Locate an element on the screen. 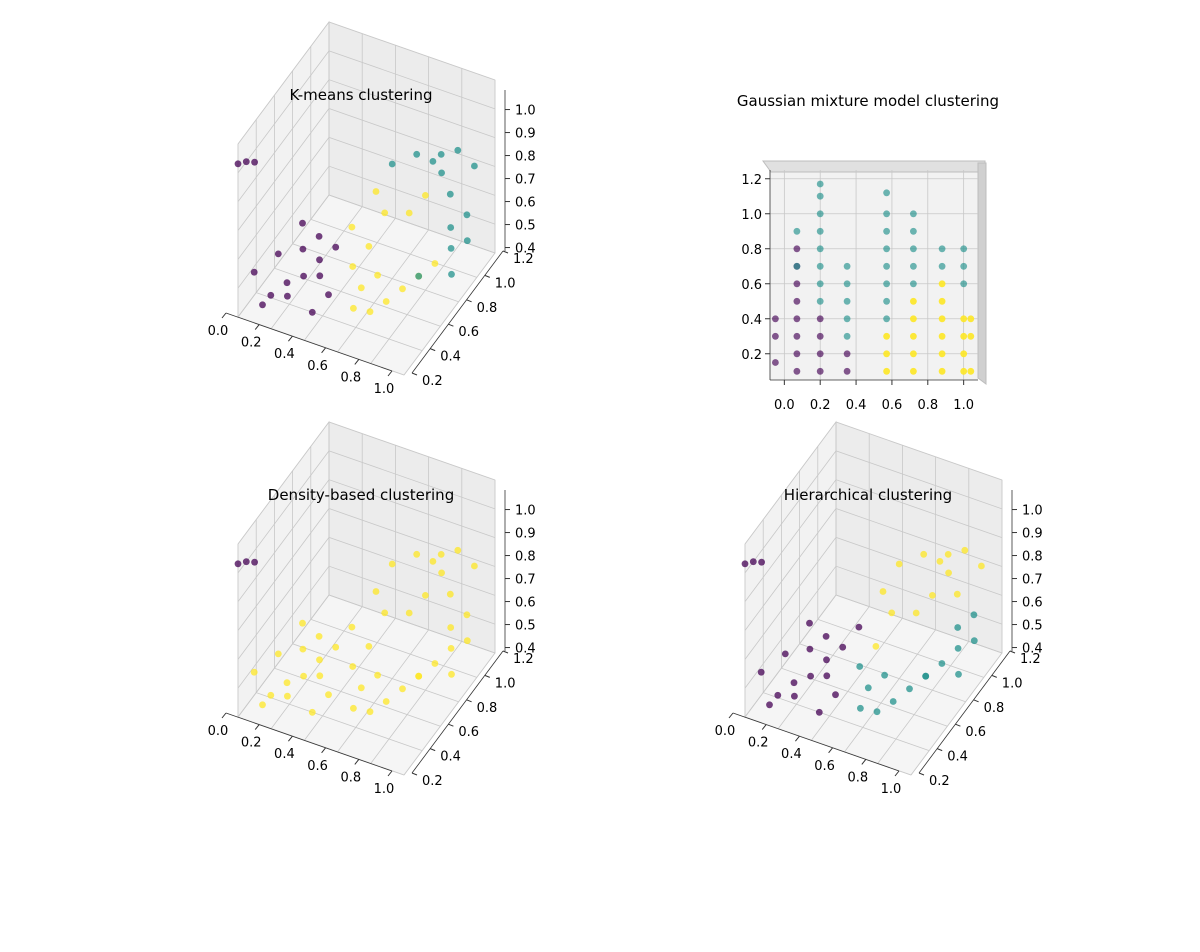  plot-pane is located at coordinates (874, 275).